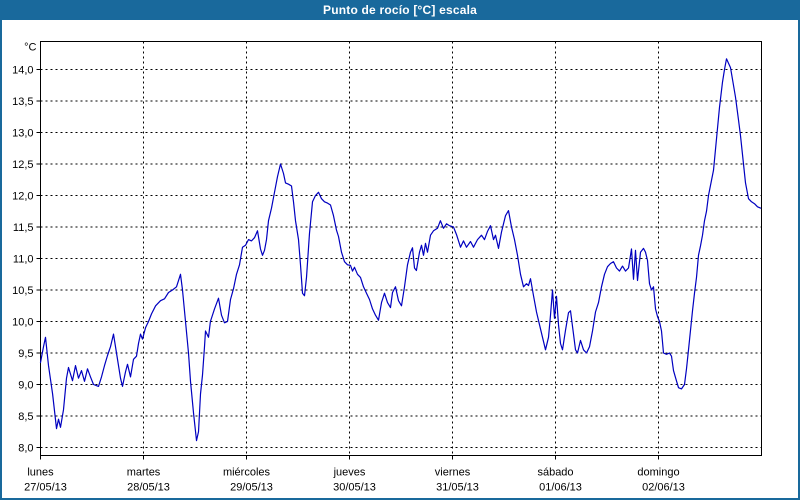  What do you see at coordinates (457, 488) in the screenshot?
I see `x-date-label: 31/05/13` at bounding box center [457, 488].